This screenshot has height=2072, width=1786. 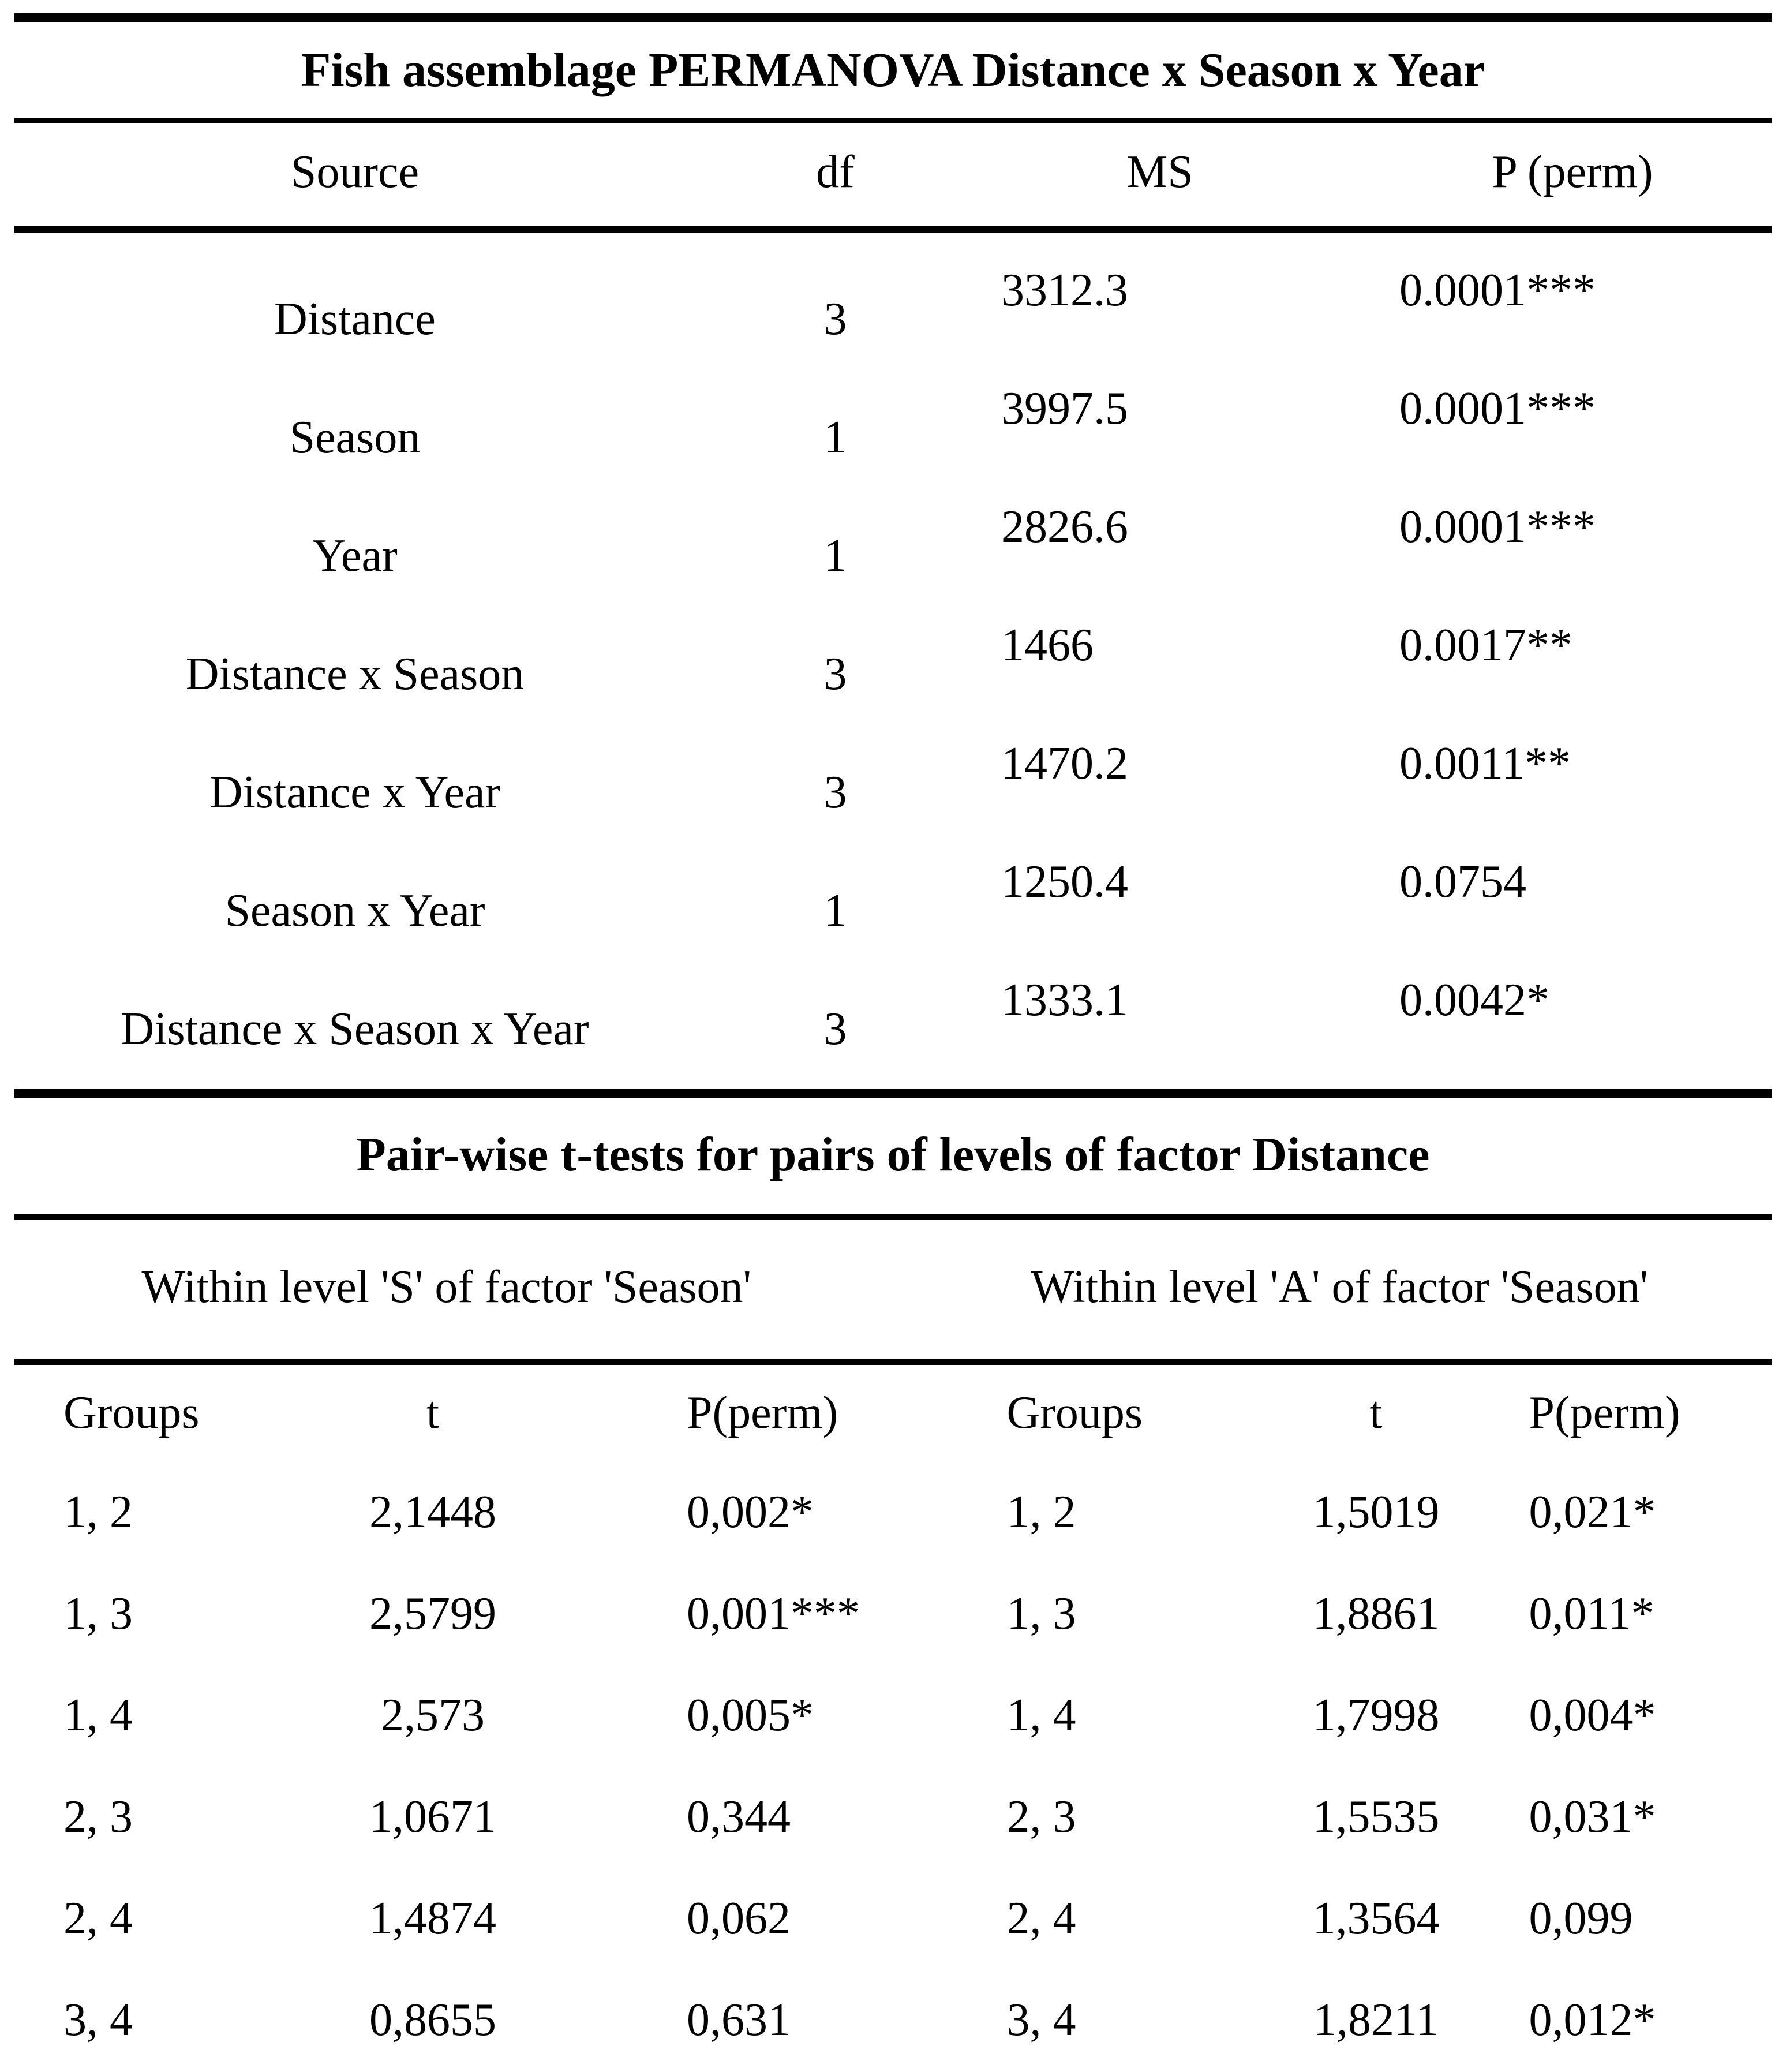 What do you see at coordinates (893, 1093) in the screenshot?
I see `divider-mid-thick` at bounding box center [893, 1093].